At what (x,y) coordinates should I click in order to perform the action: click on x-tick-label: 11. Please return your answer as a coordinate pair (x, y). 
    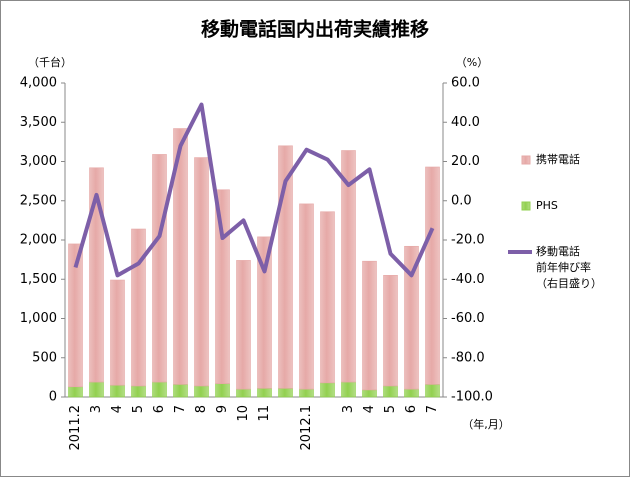
    Looking at the image, I should click on (264, 413).